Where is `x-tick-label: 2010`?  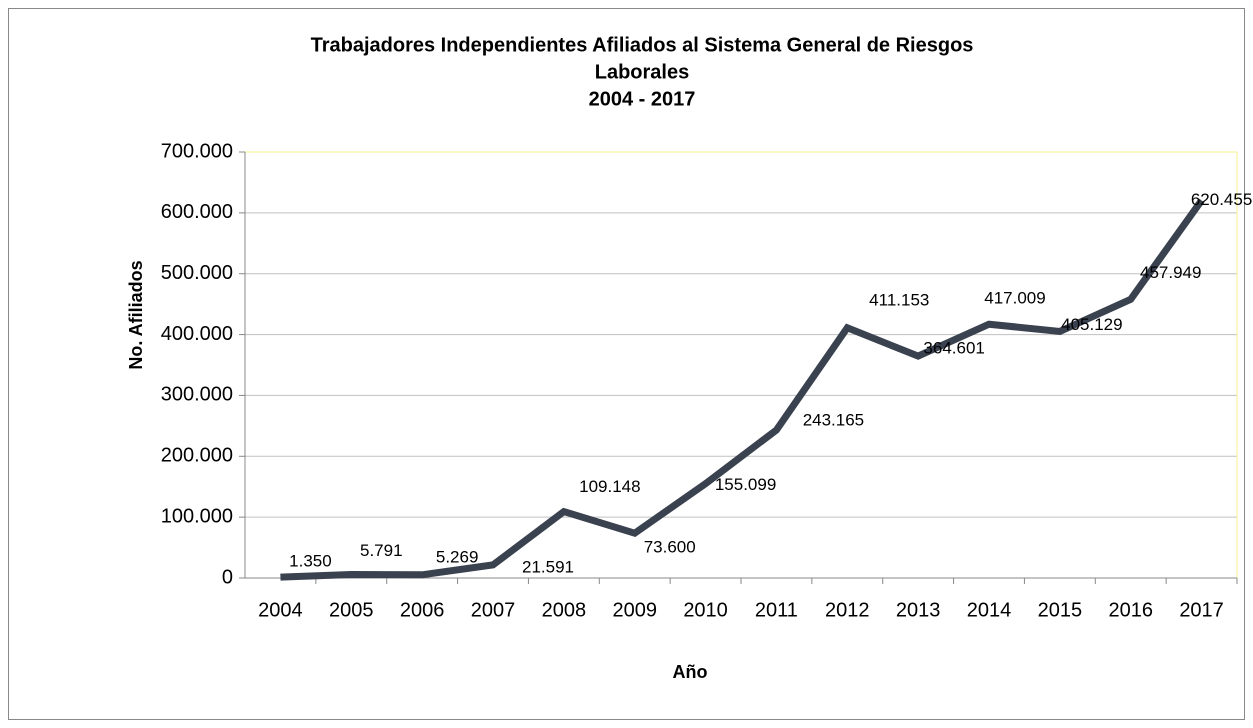
x-tick-label: 2010 is located at coordinates (705, 610).